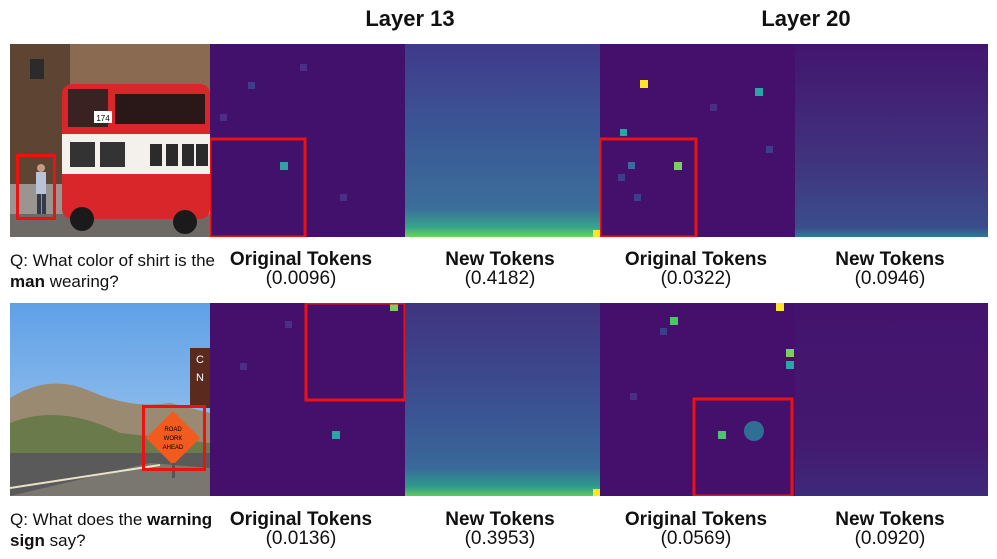 The height and width of the screenshot is (559, 997). I want to click on layer-20-title: Layer 20, so click(806, 18).